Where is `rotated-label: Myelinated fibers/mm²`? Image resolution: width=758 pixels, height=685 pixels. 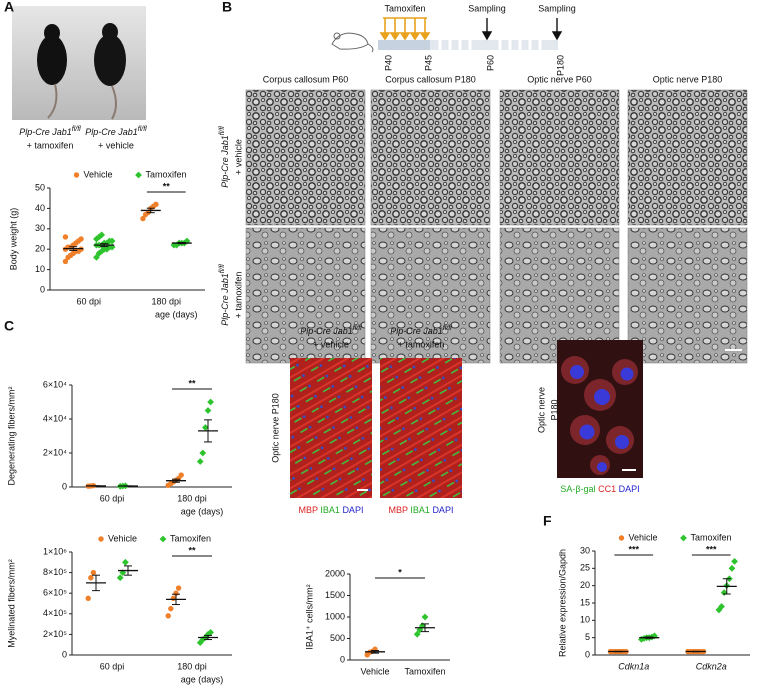 rotated-label: Myelinated fibers/mm² is located at coordinates (11, 603).